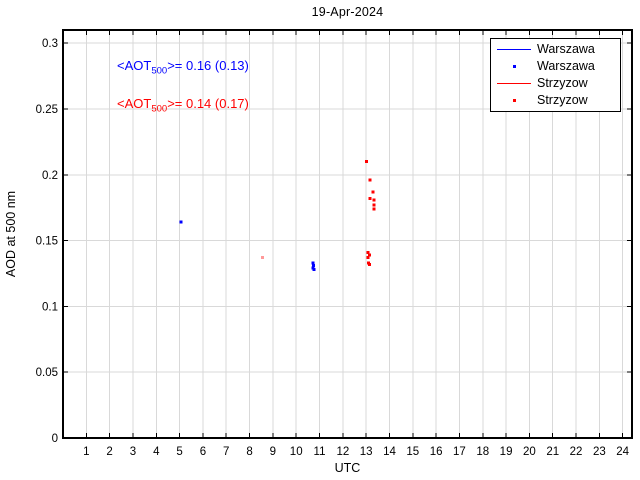 This screenshot has width=640, height=480. Describe the element at coordinates (156, 452) in the screenshot. I see `x-tick-label: 4` at that location.